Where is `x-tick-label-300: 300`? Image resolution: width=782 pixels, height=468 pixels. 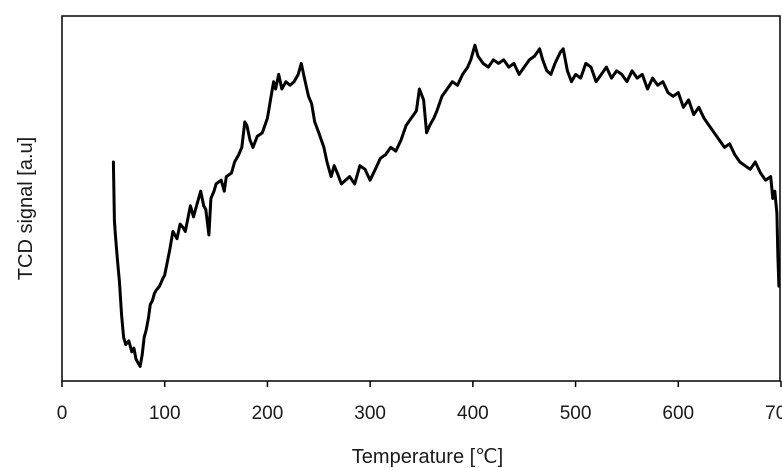 x-tick-label-300: 300 is located at coordinates (370, 413).